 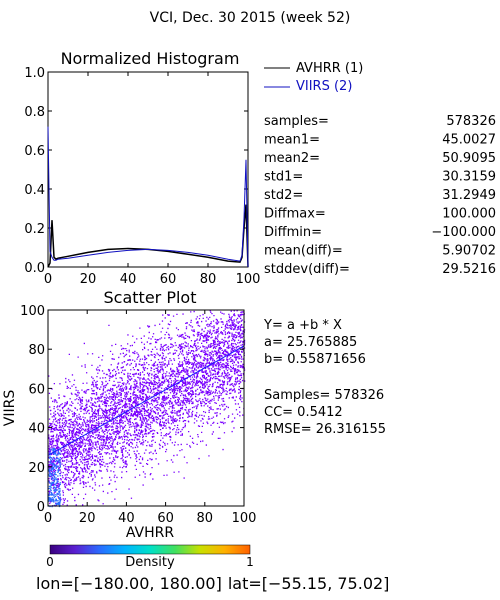 What do you see at coordinates (324, 395) in the screenshot?
I see `regression-samples: Samples= 578326` at bounding box center [324, 395].